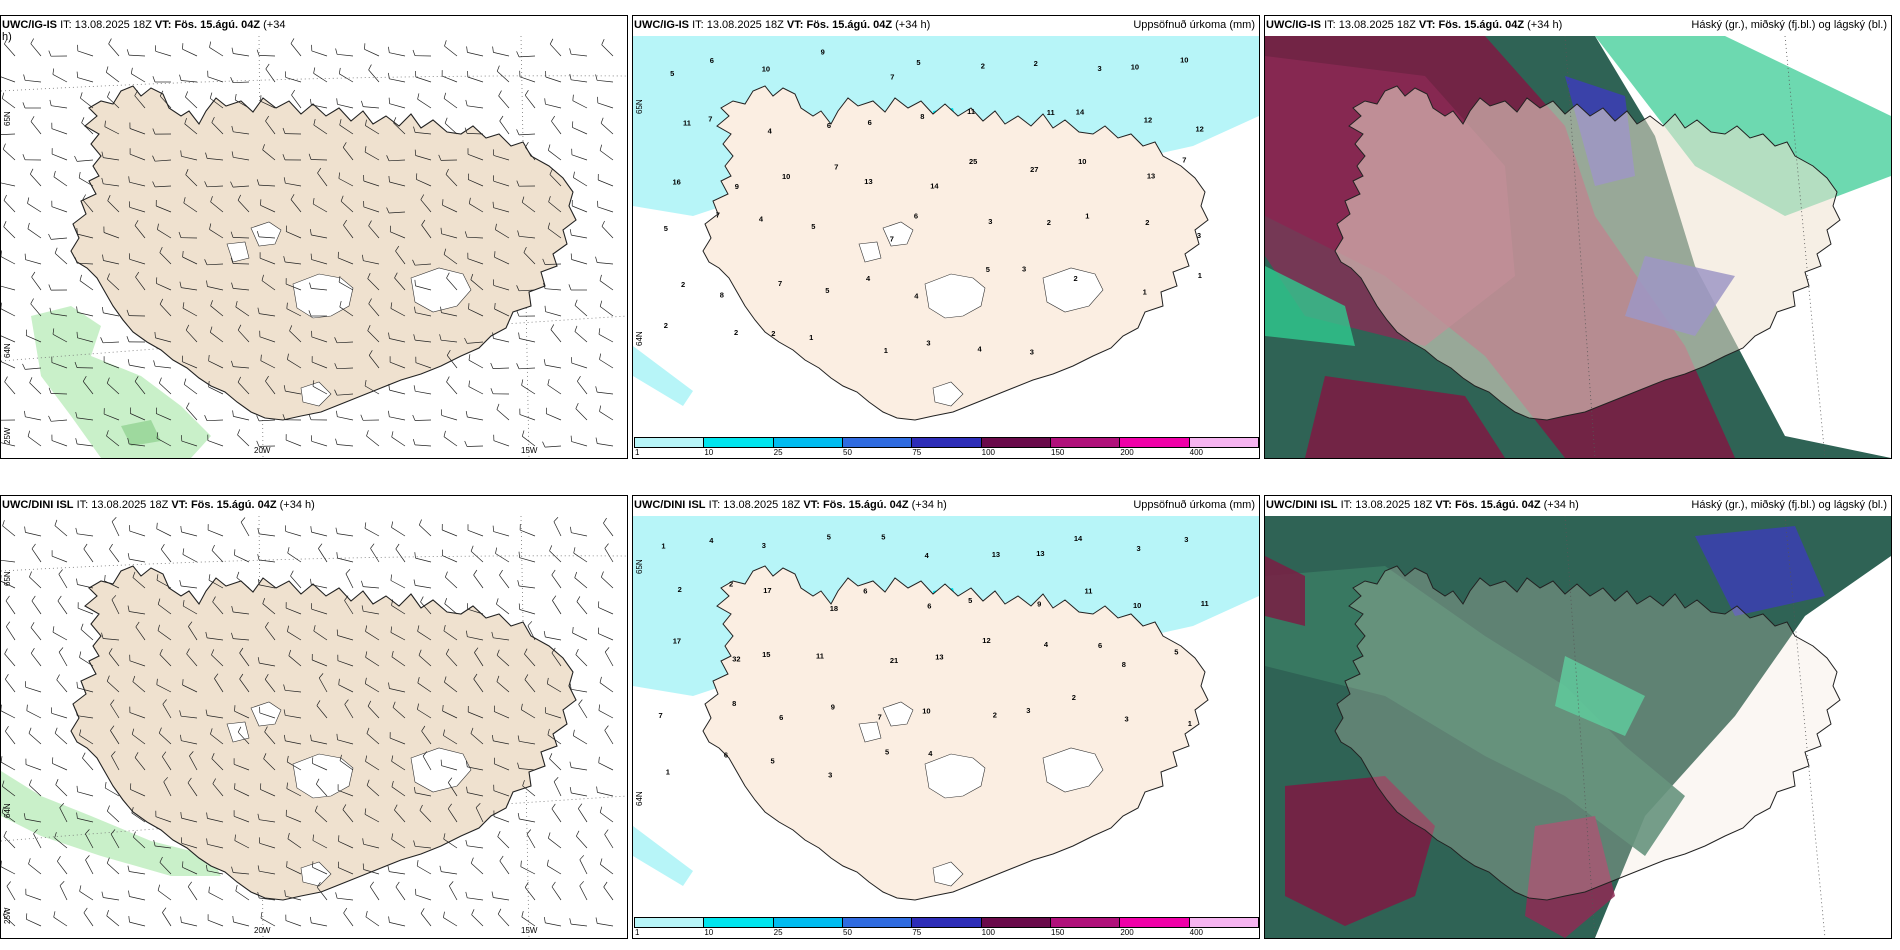 The image size is (1900, 950). What do you see at coordinates (677, 182) in the screenshot?
I see `precip-value: 16` at bounding box center [677, 182].